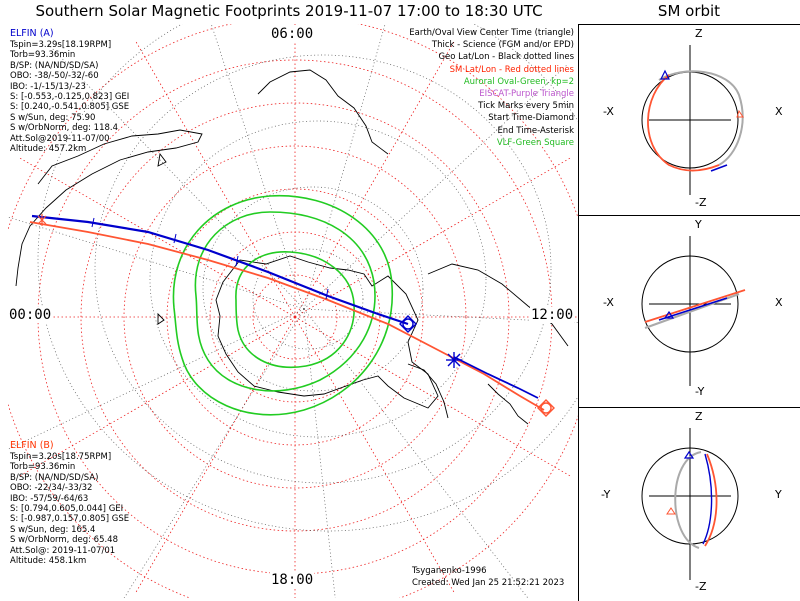 The height and width of the screenshot is (601, 800). I want to click on legend-item-8: End Time-Asterisk, so click(535, 130).